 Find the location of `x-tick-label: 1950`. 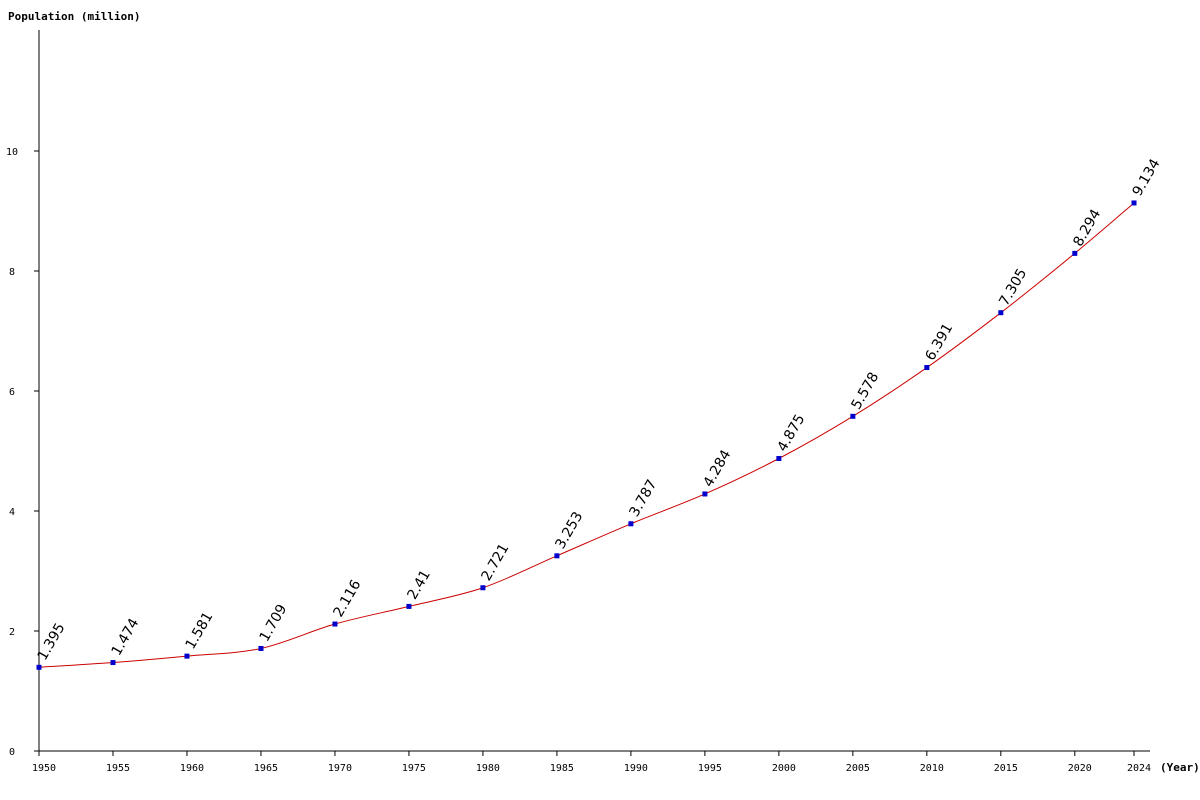

x-tick-label: 1950 is located at coordinates (44, 768).